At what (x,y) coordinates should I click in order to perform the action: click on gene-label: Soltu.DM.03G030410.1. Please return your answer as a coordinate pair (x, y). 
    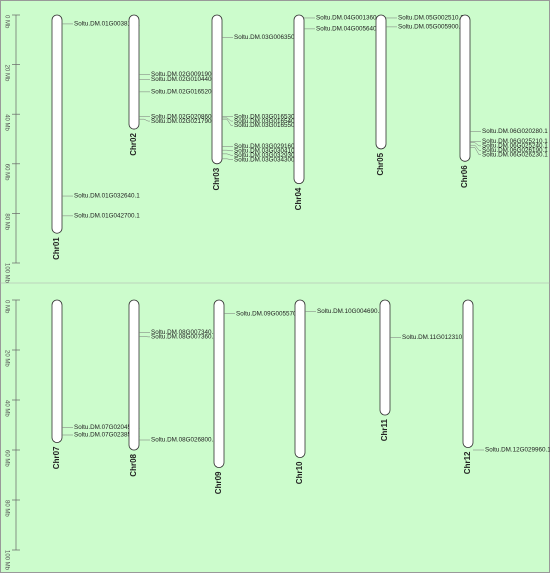
    Looking at the image, I should click on (267, 151).